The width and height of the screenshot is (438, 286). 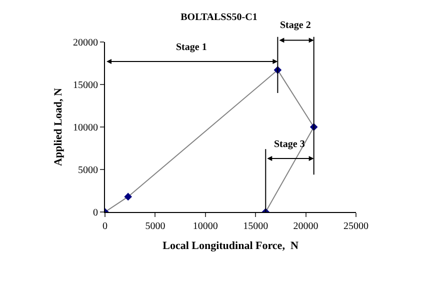 I want to click on annotation: Stage 1, so click(x=191, y=47).